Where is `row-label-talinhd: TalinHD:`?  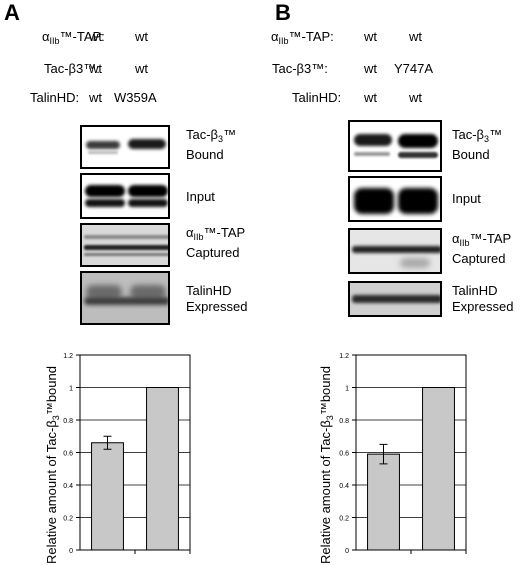
row-label-talinhd: TalinHD: is located at coordinates (55, 97).